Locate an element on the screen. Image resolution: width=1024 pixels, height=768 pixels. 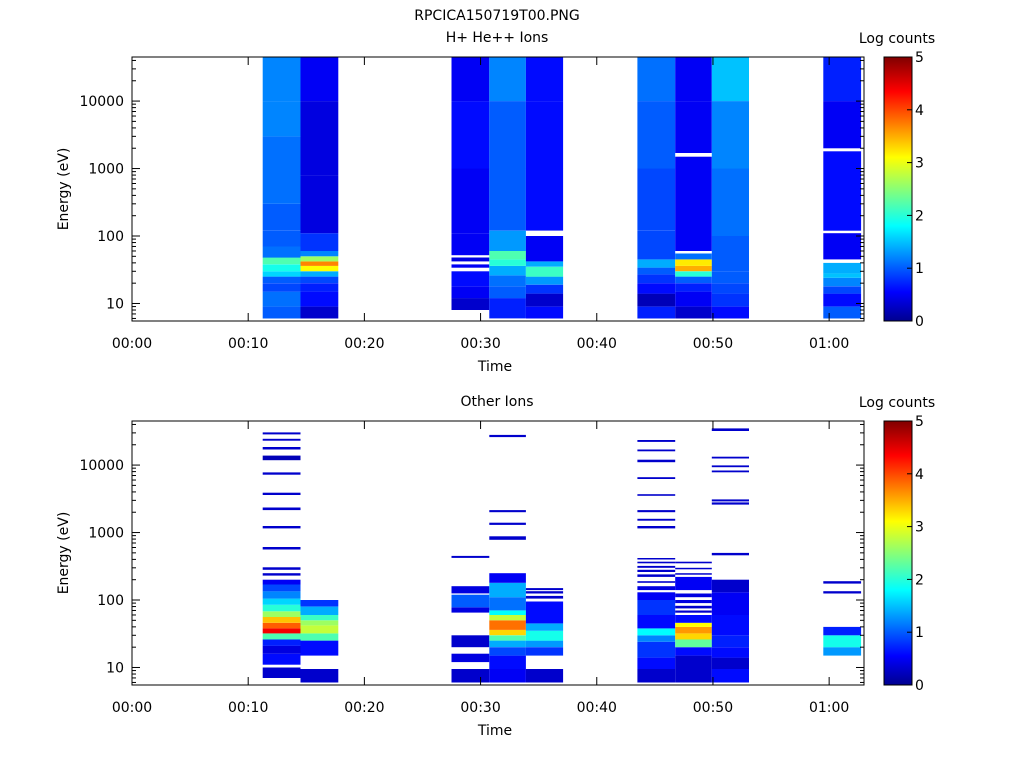
panel-title: H+ He++ Ions is located at coordinates (497, 38).